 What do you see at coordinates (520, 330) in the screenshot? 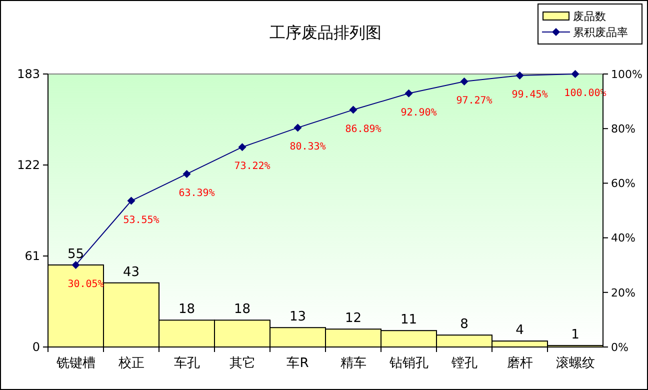
I see `data-label: 4` at bounding box center [520, 330].